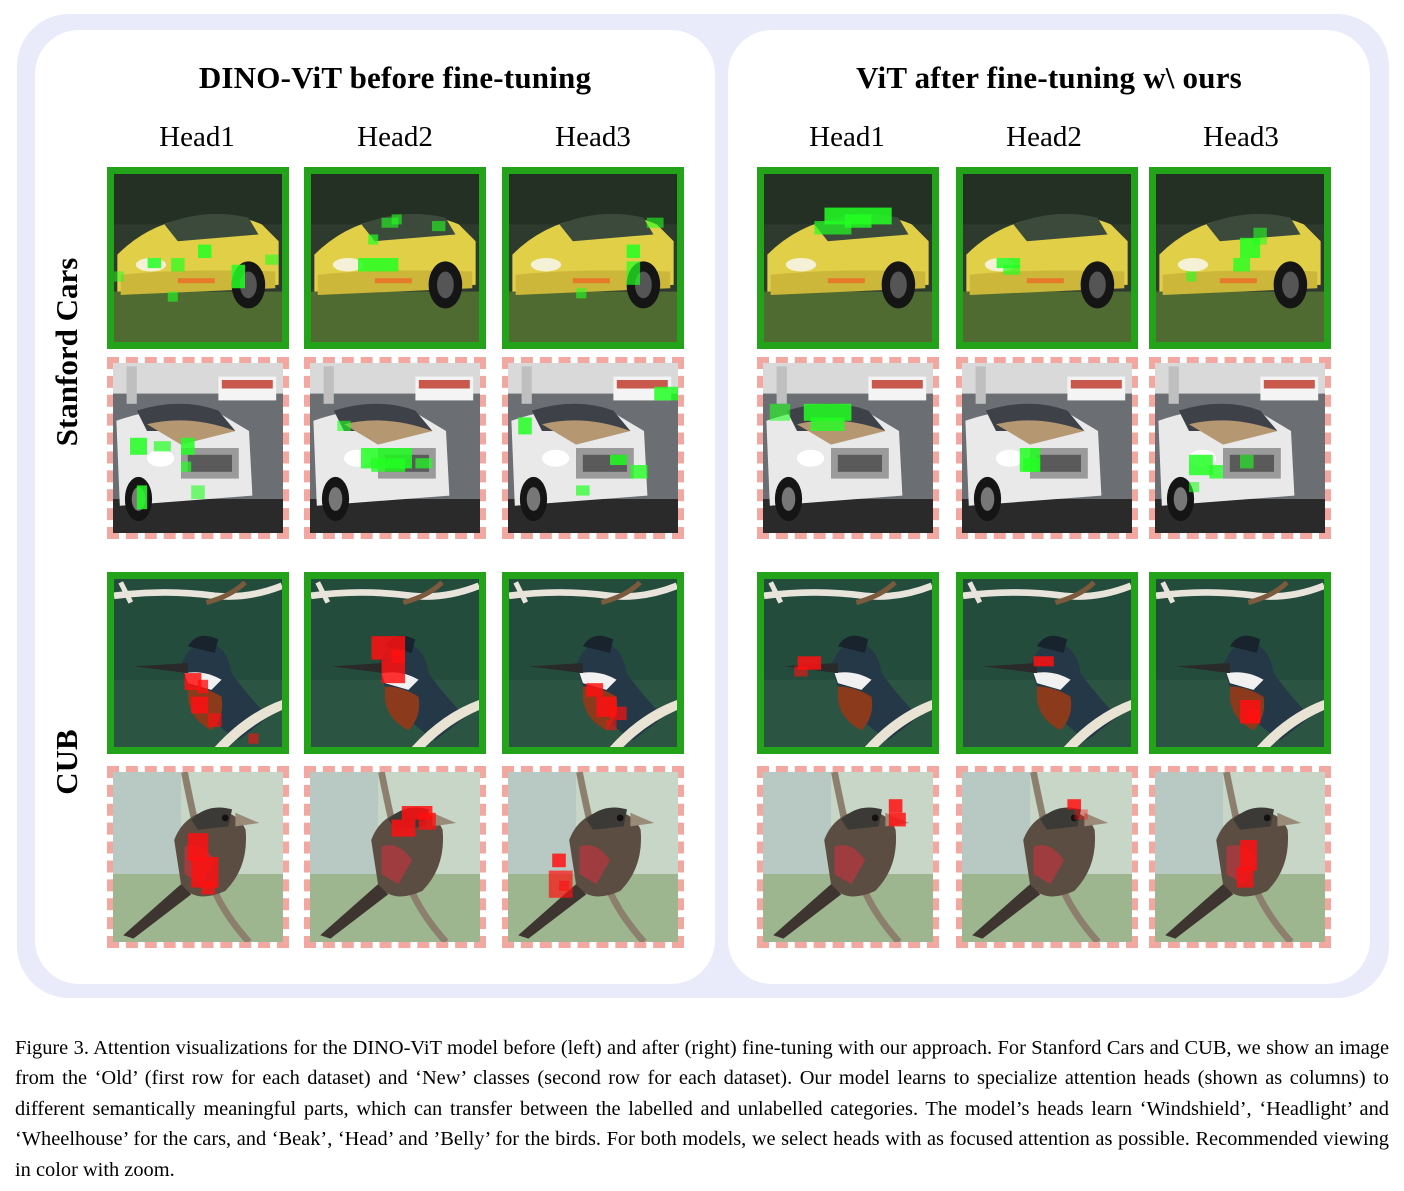 This screenshot has width=1404, height=1191. I want to click on attention-tile-stanford-cars-new-after-head1, so click(848, 448).